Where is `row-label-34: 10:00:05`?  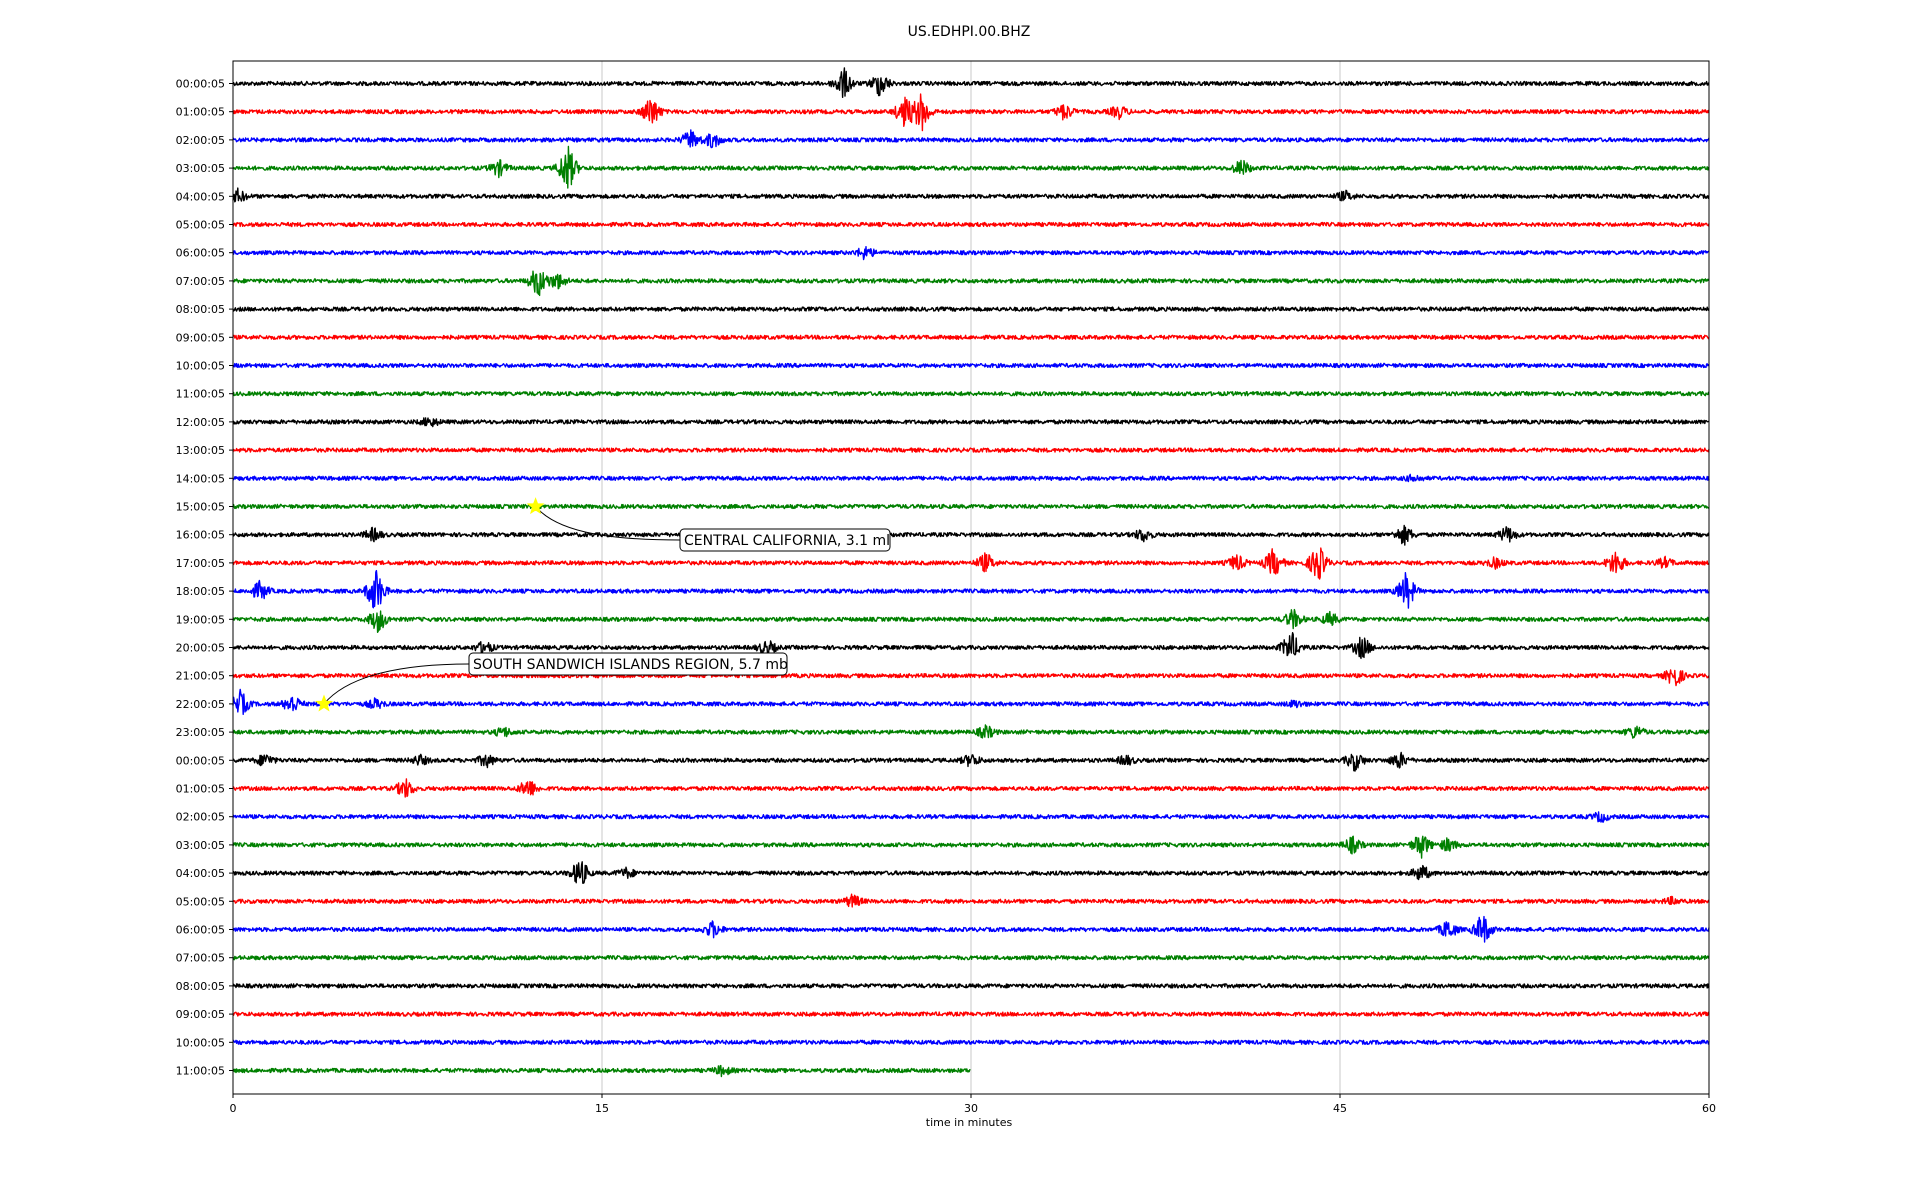
row-label-34: 10:00:05 is located at coordinates (200, 1042).